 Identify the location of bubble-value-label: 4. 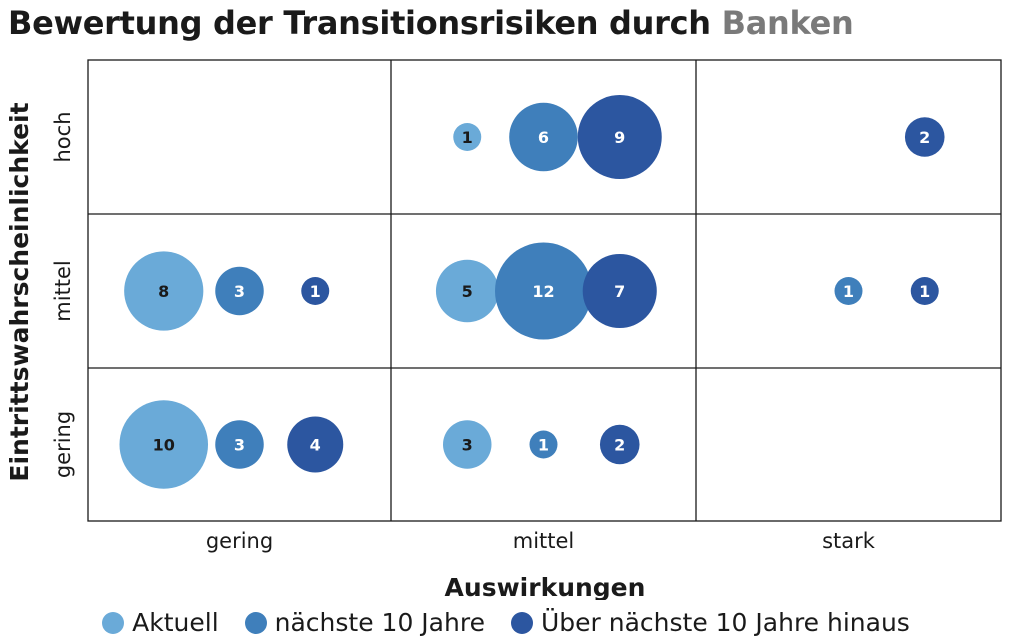
(315, 445).